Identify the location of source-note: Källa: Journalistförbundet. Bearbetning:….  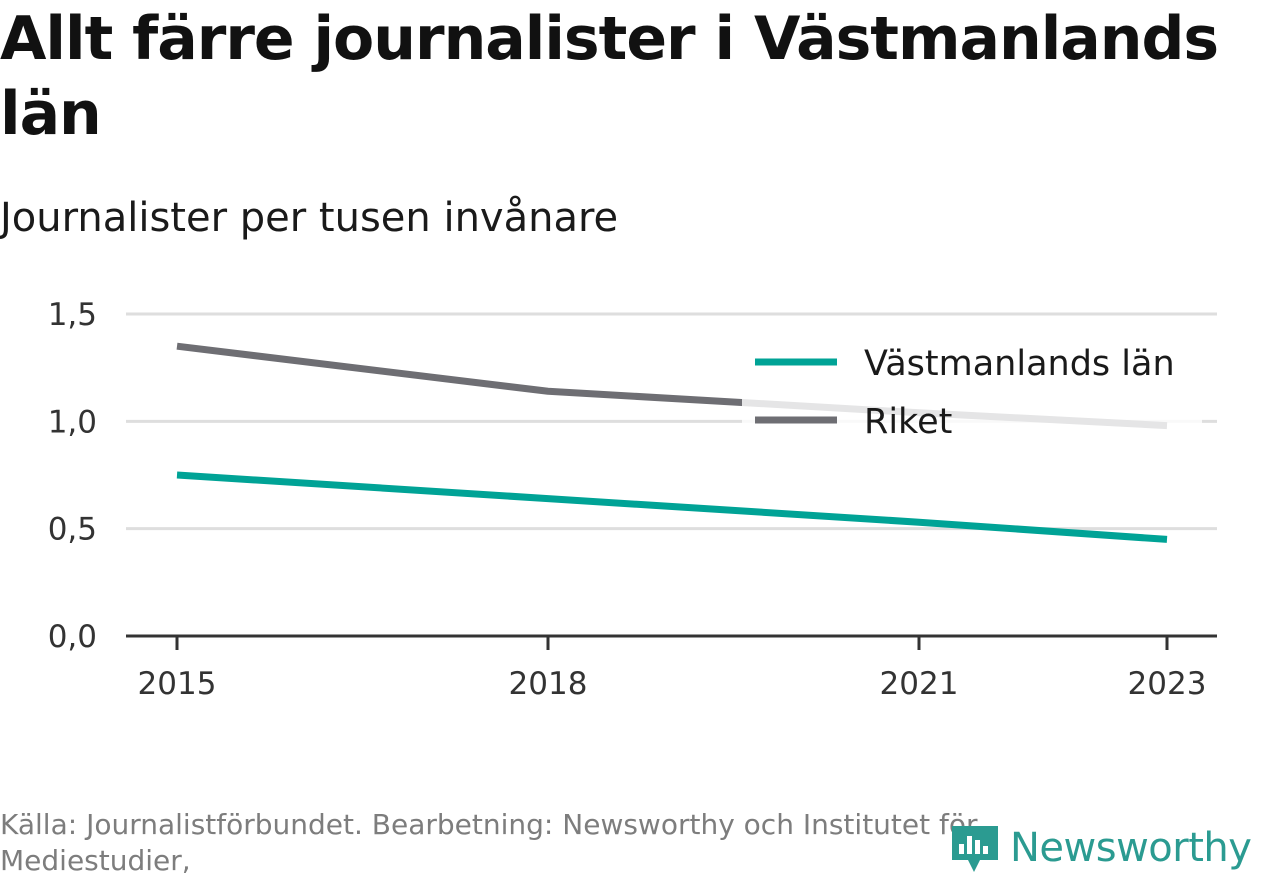
(489, 842).